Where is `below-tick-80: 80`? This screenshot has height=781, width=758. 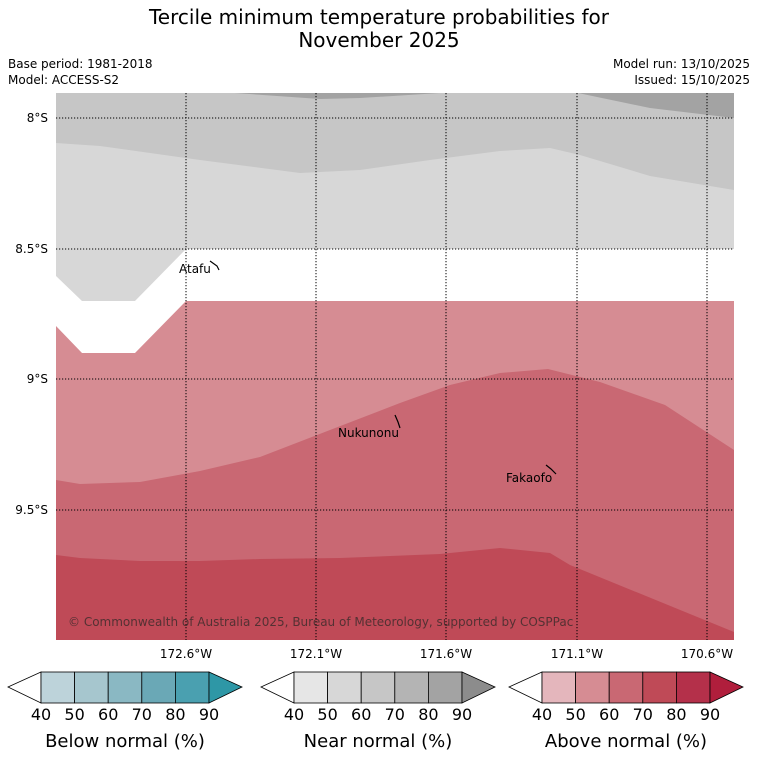
below-tick-80: 80 is located at coordinates (175, 714).